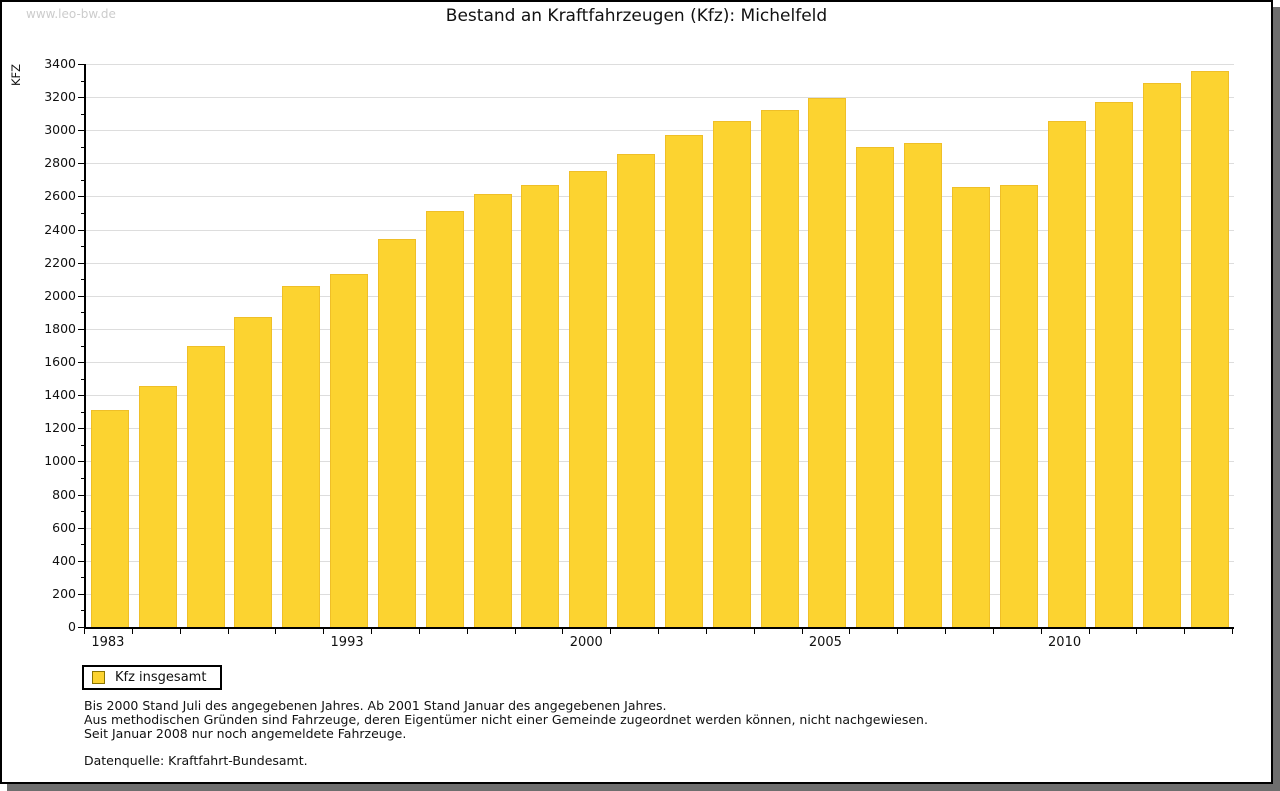 The width and height of the screenshot is (1280, 791). Describe the element at coordinates (301, 456) in the screenshot. I see `bar-1991` at that location.